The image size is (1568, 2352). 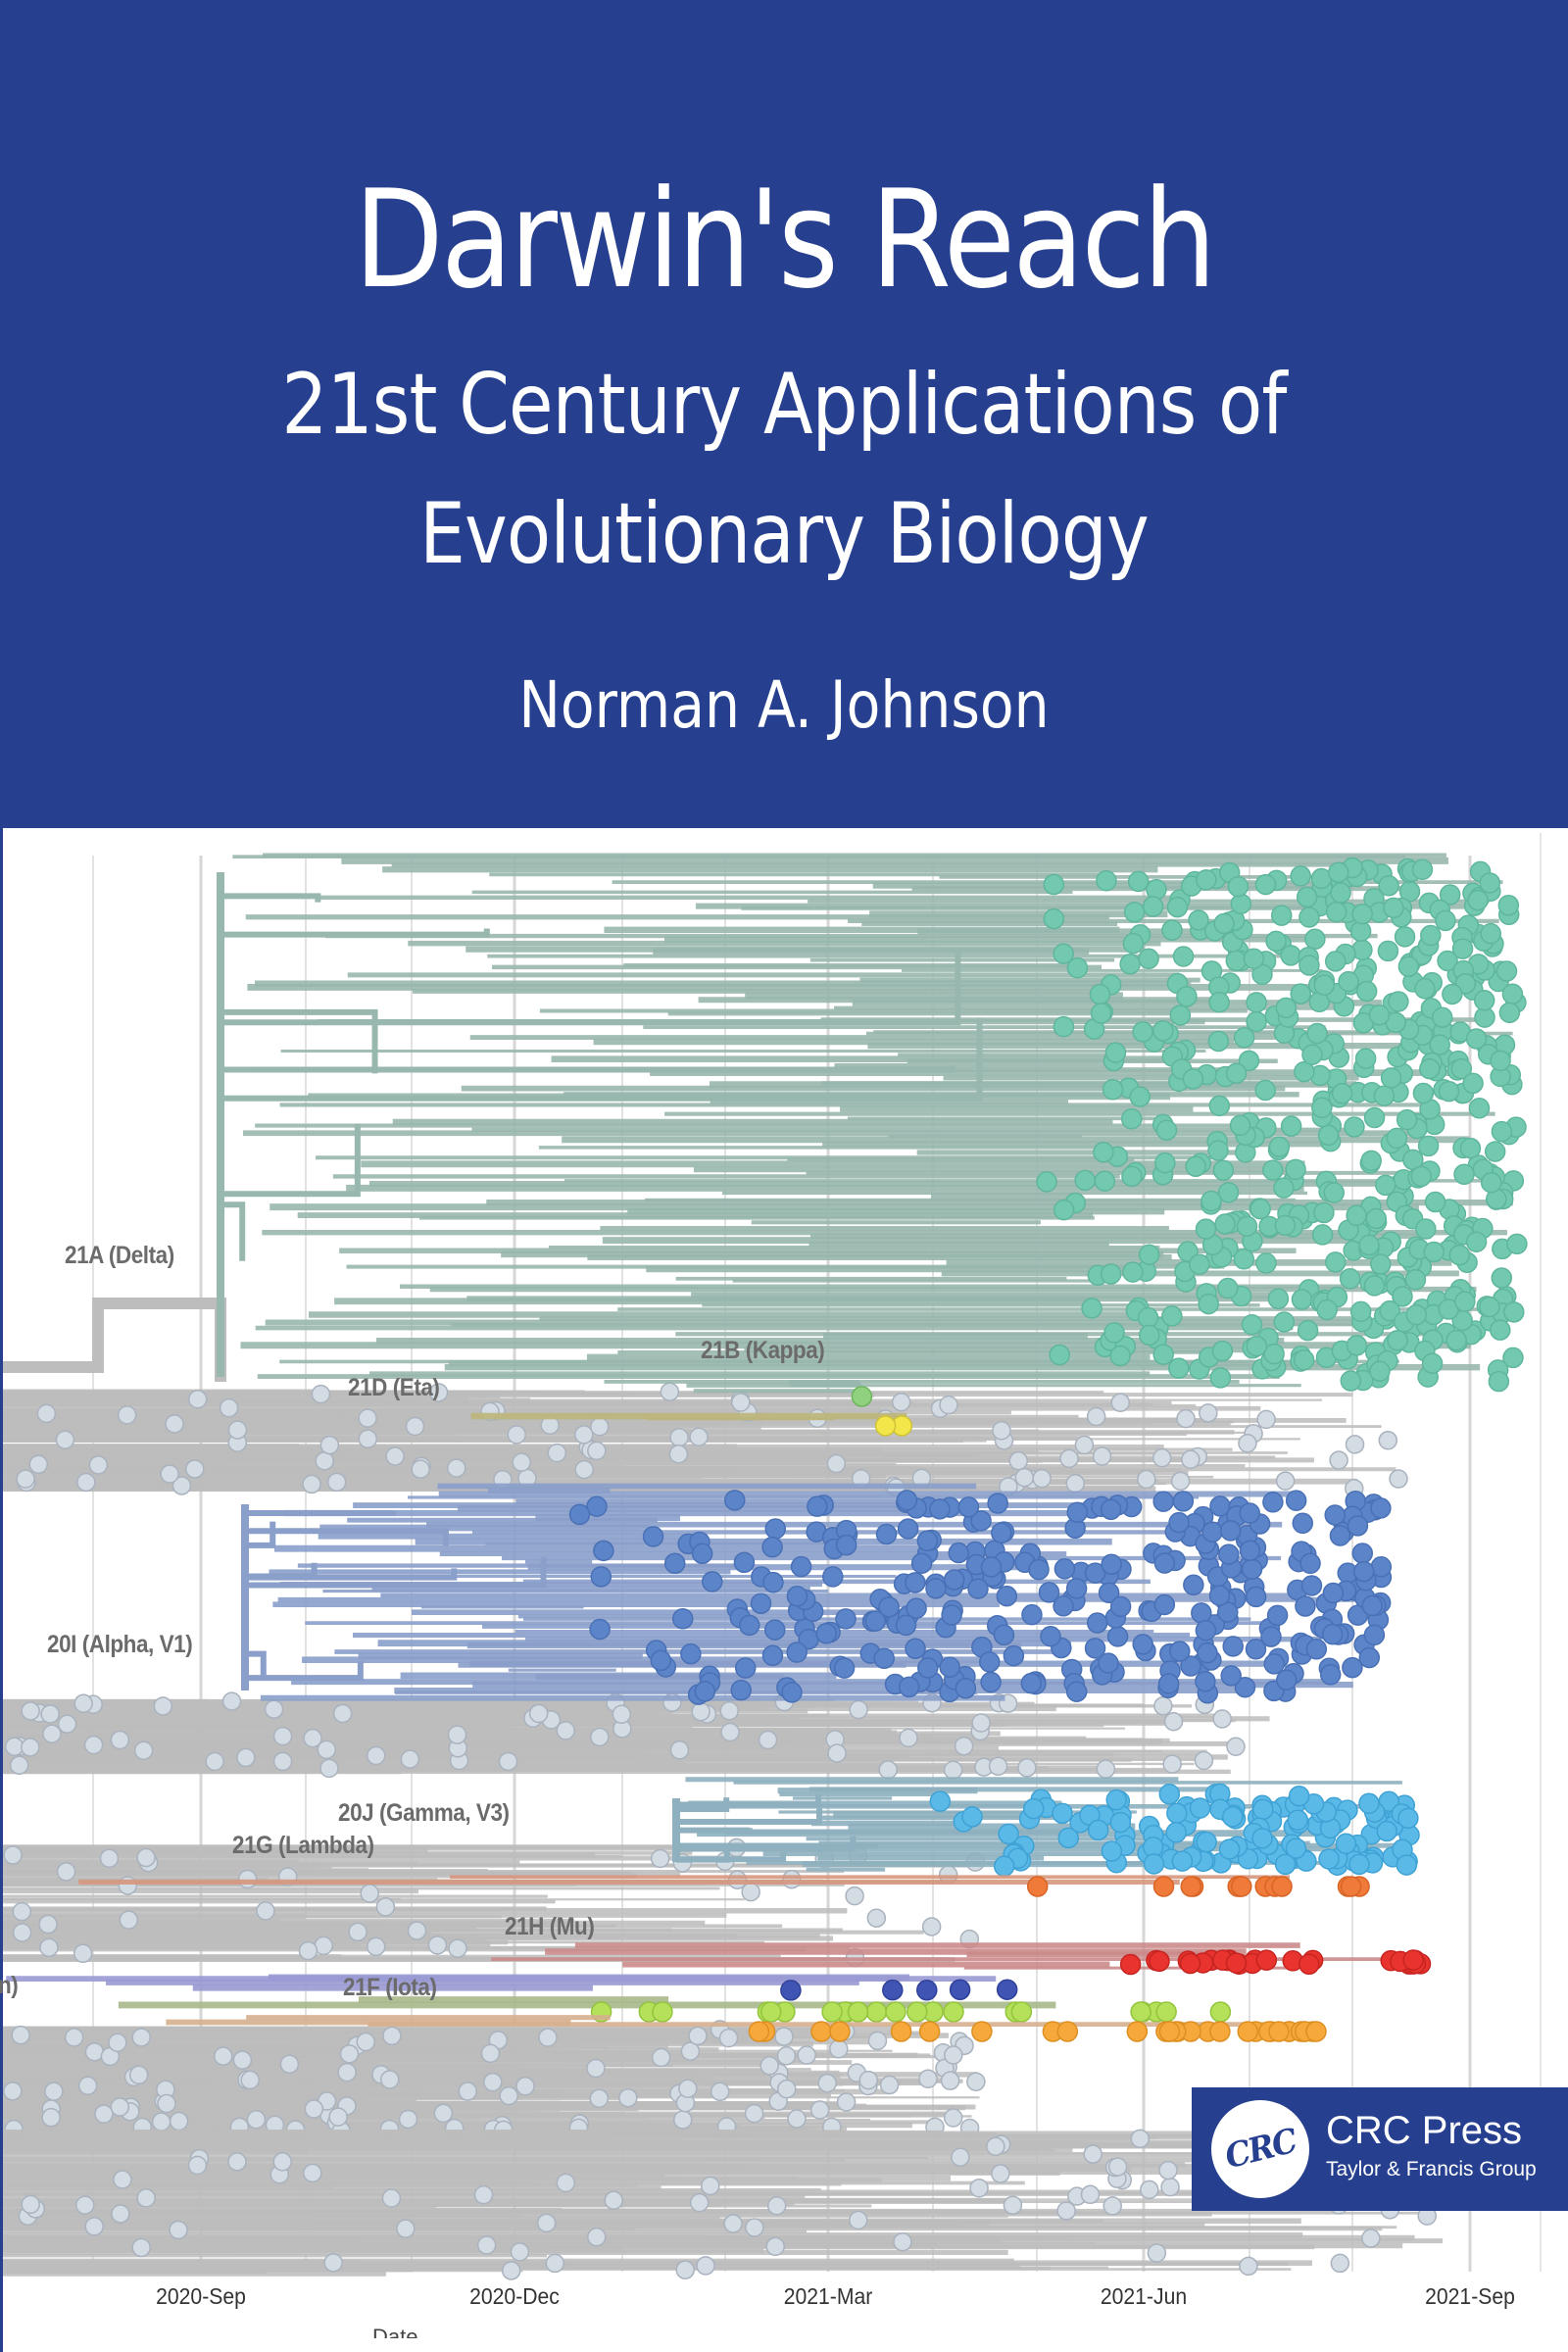 I want to click on publisher-tagline: Taylor & Francis Group, so click(x=1431, y=2169).